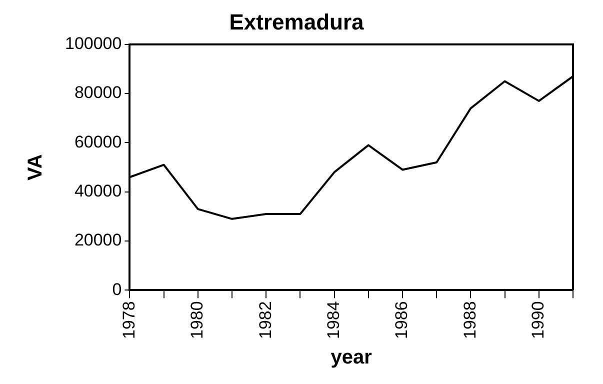  I want to click on x-tick-label: 1982, so click(265, 320).